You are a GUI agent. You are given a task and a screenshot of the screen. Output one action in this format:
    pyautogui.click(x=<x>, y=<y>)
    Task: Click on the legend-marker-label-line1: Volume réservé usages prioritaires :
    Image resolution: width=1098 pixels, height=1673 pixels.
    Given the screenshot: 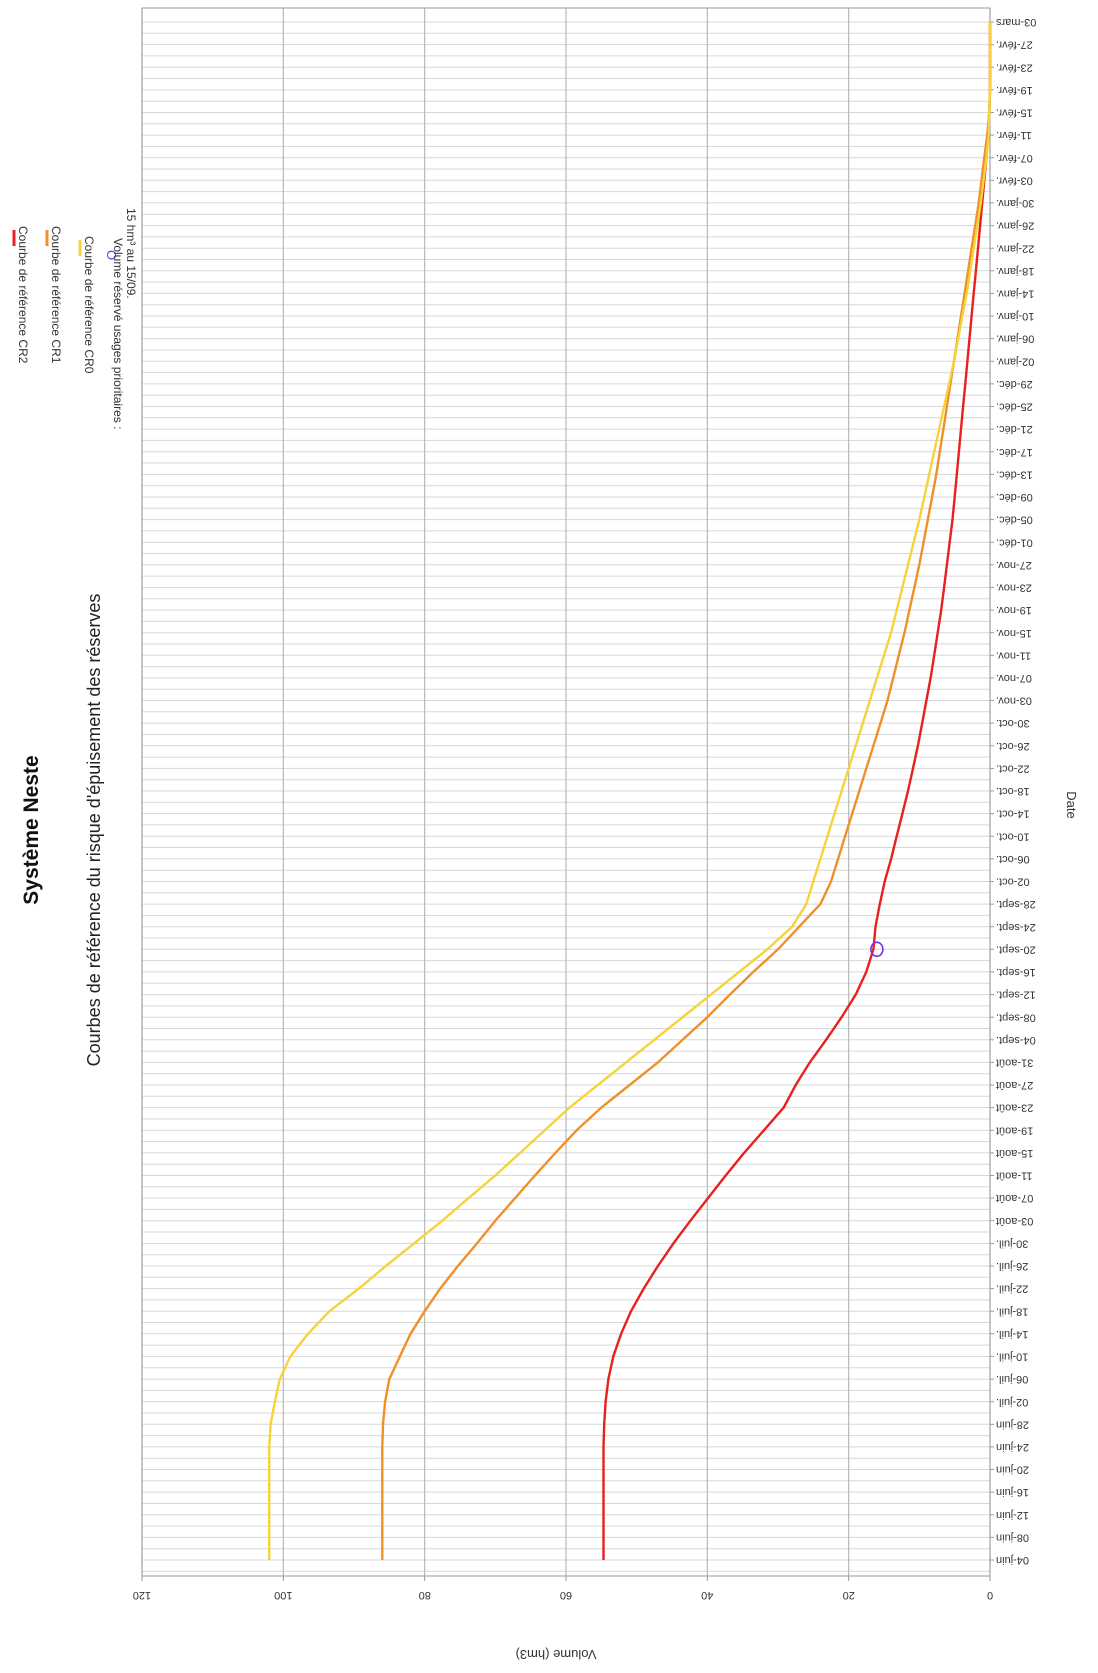 What is the action you would take?
    pyautogui.click(x=118, y=333)
    